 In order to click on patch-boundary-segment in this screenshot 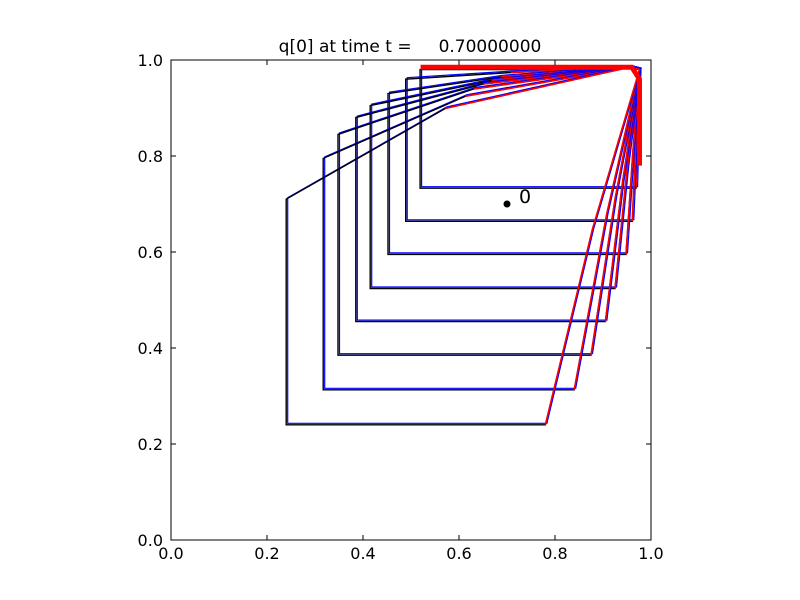, I will do `click(543, 245)`.